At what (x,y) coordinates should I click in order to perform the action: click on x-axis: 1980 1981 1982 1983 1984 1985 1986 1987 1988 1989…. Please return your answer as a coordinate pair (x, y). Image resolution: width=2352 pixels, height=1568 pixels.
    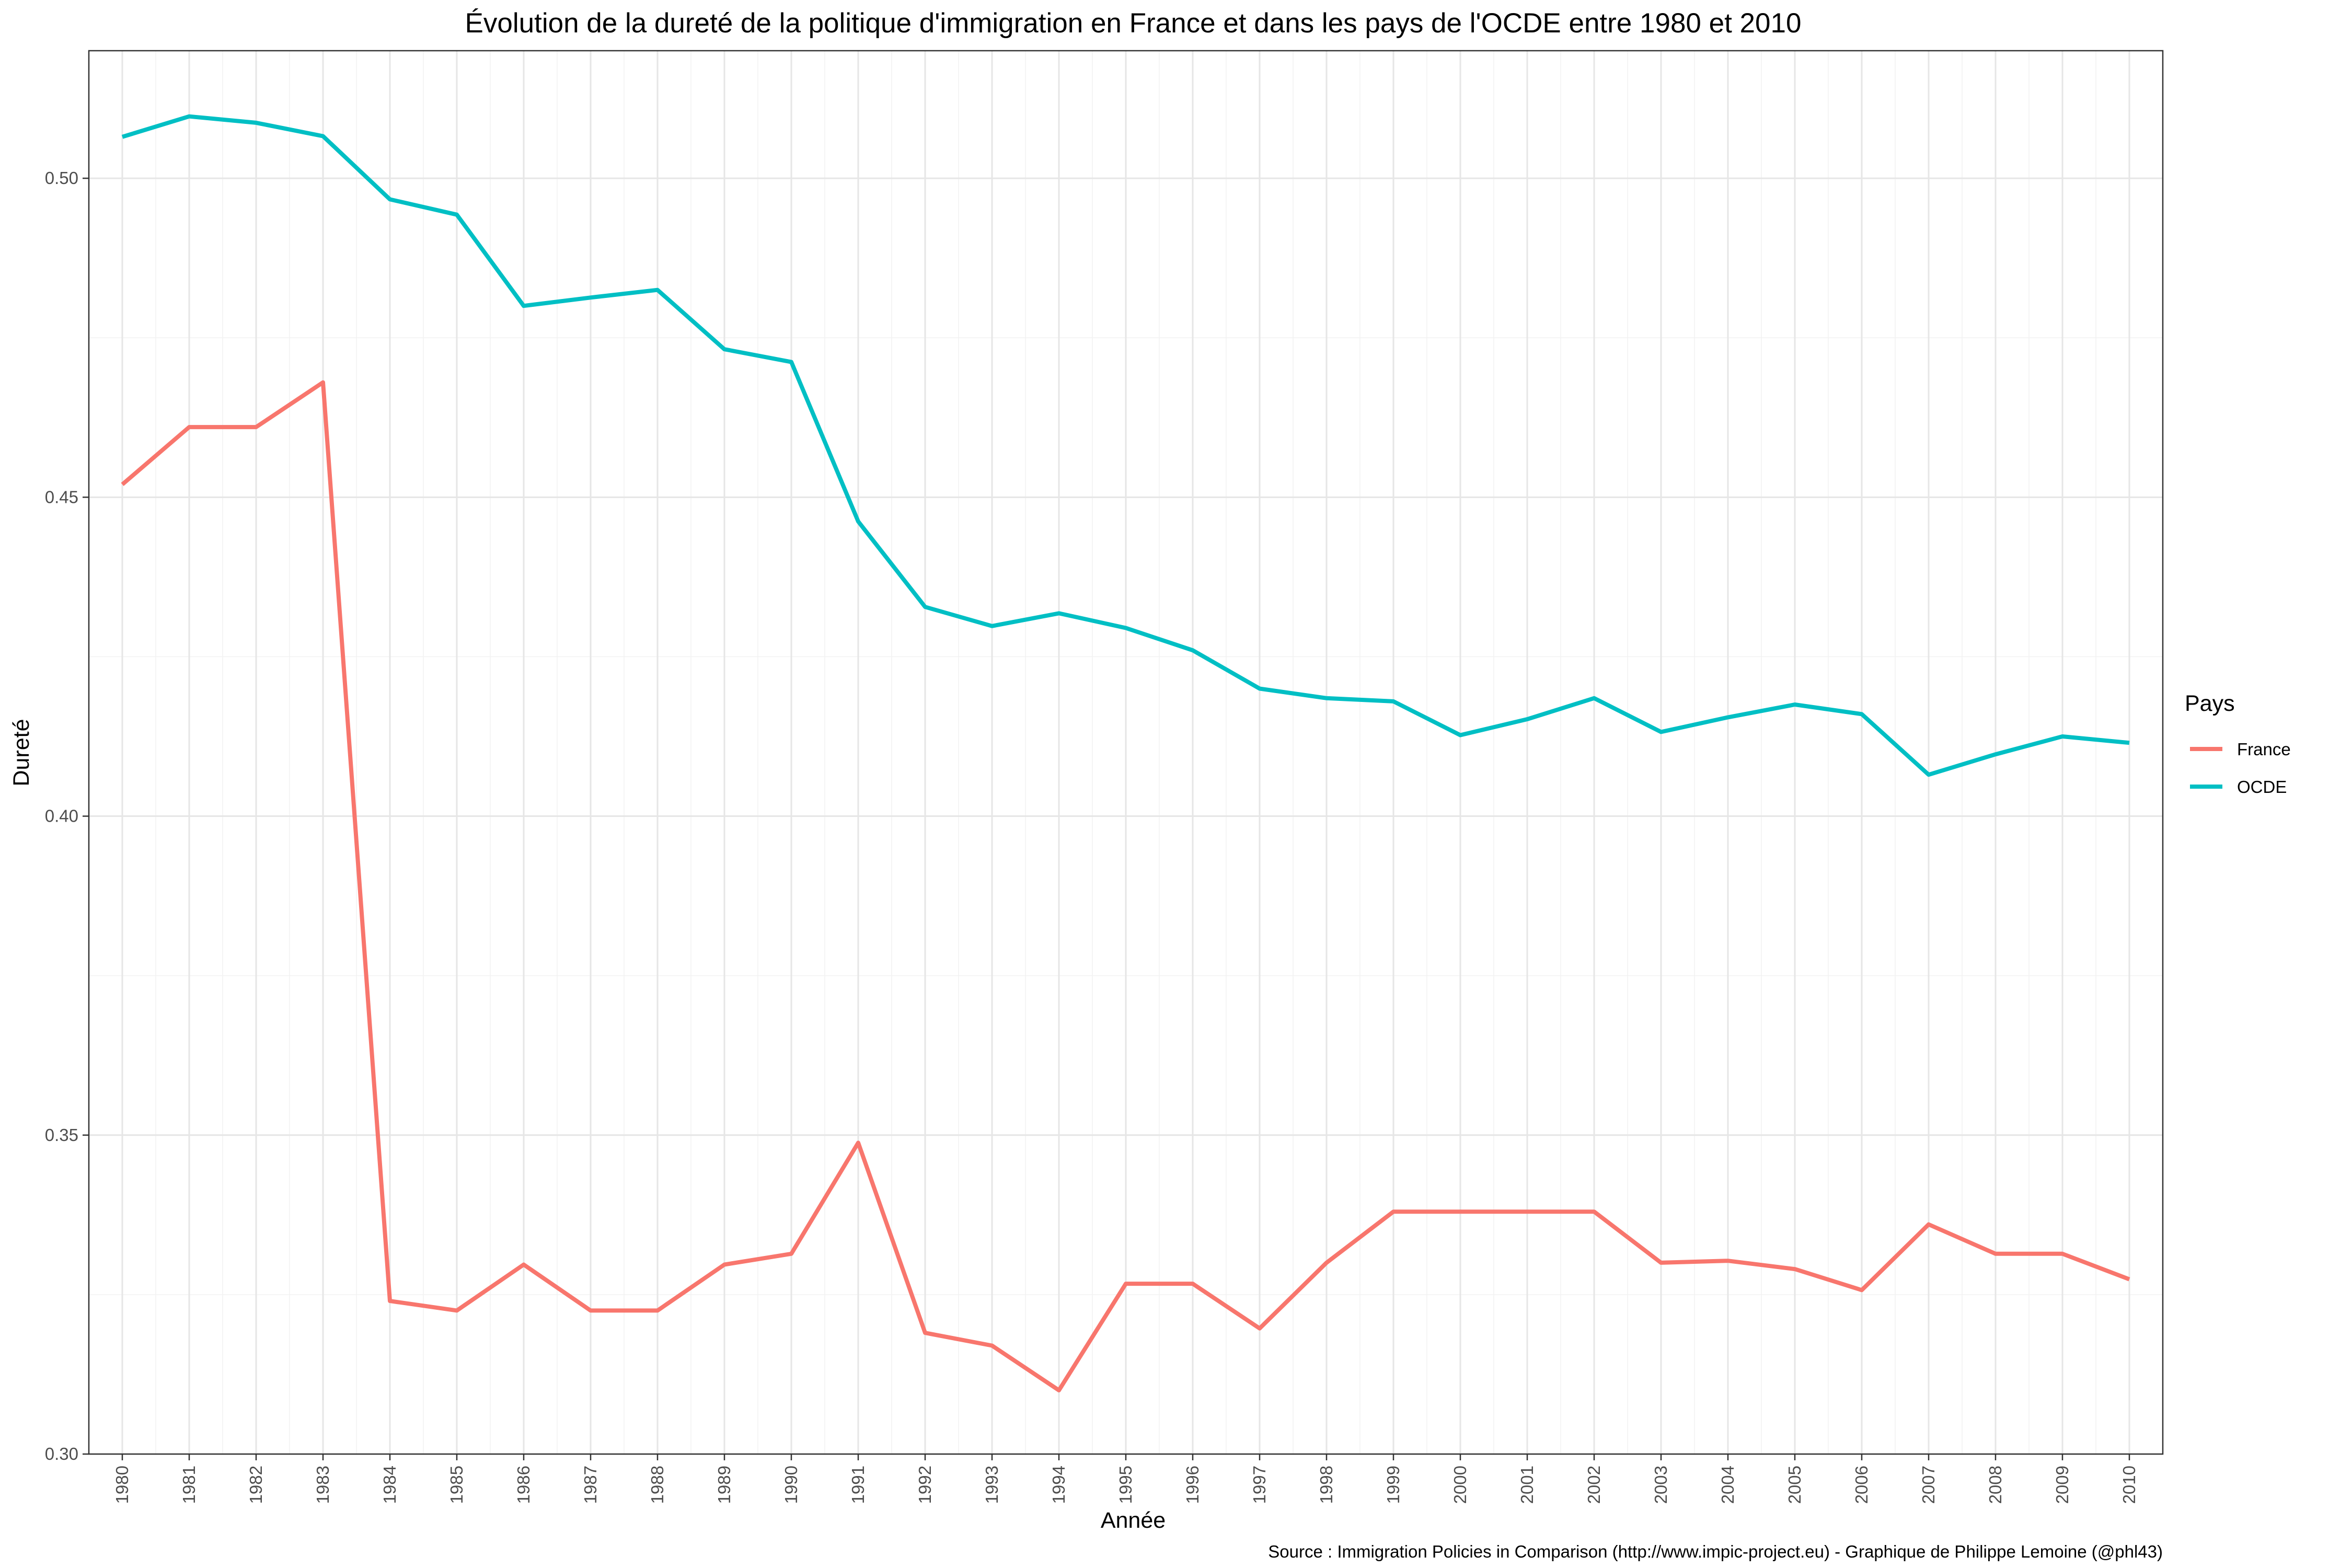
    Looking at the image, I should click on (1125, 1479).